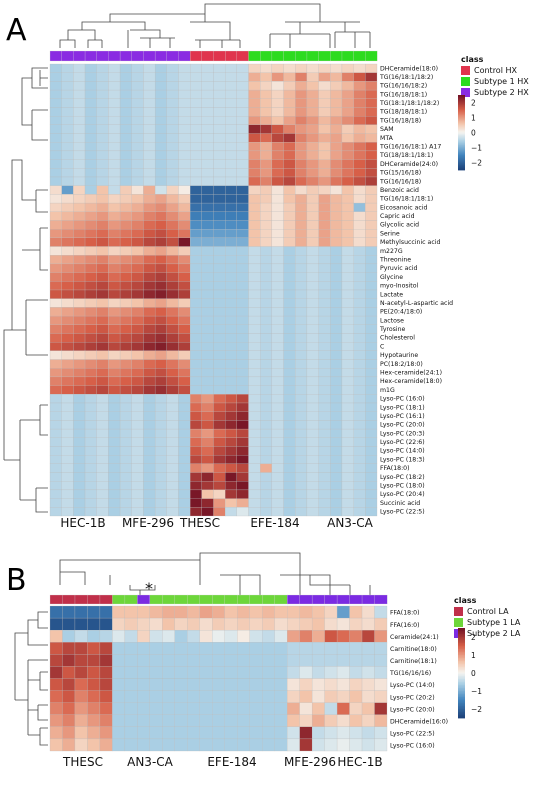 Image resolution: width=550 pixels, height=790 pixels. Describe the element at coordinates (465, 70) in the screenshot. I see `legend-swatch` at that location.